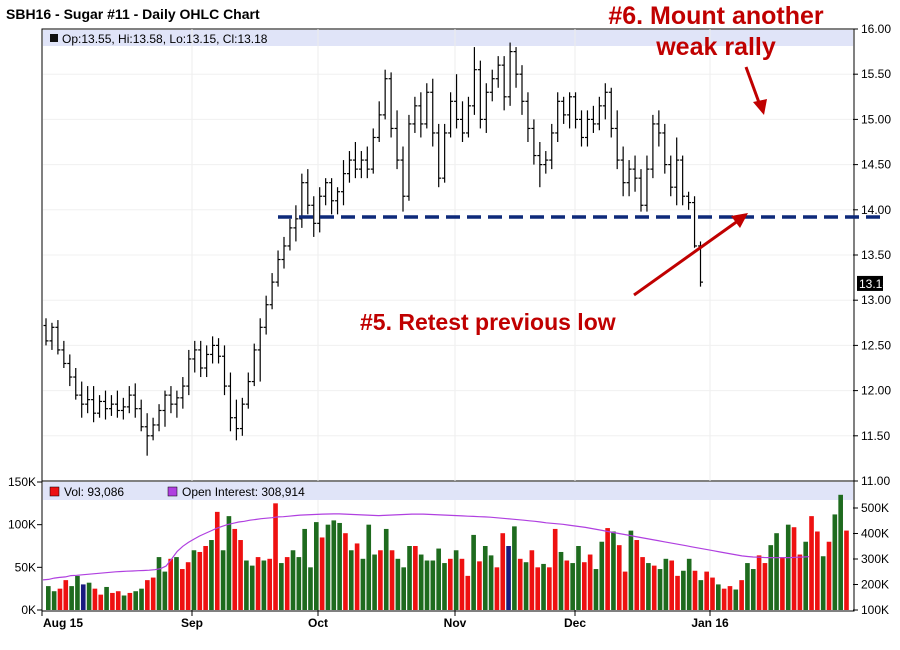 The height and width of the screenshot is (650, 900). I want to click on x-tick-label: Aug 15, so click(63, 623).